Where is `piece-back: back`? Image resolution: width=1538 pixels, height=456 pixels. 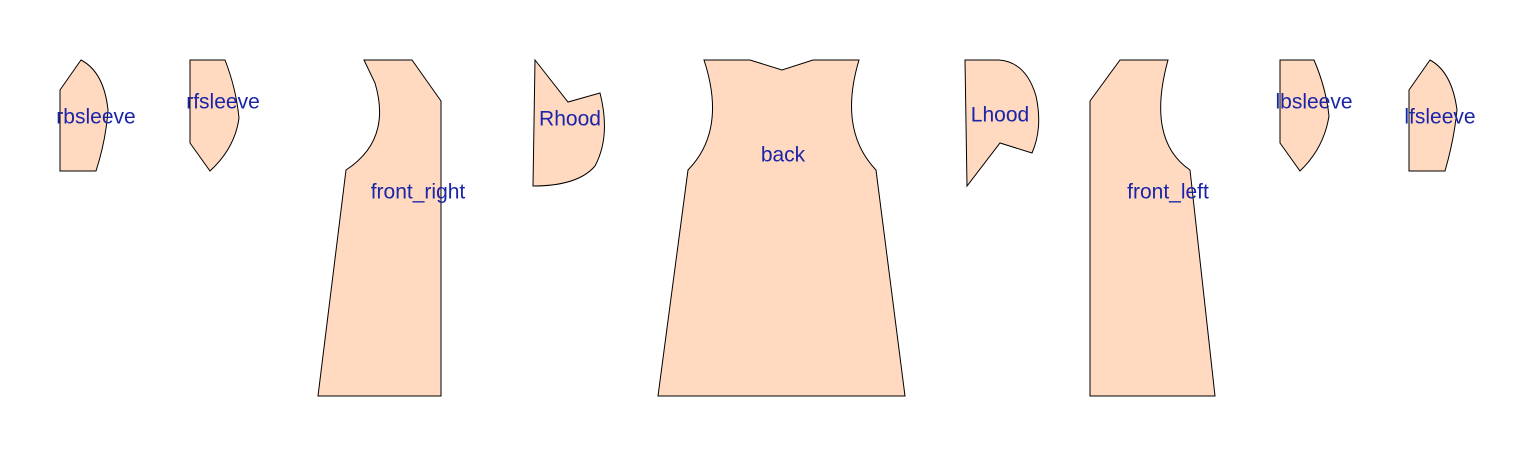
piece-back: back is located at coordinates (781, 228).